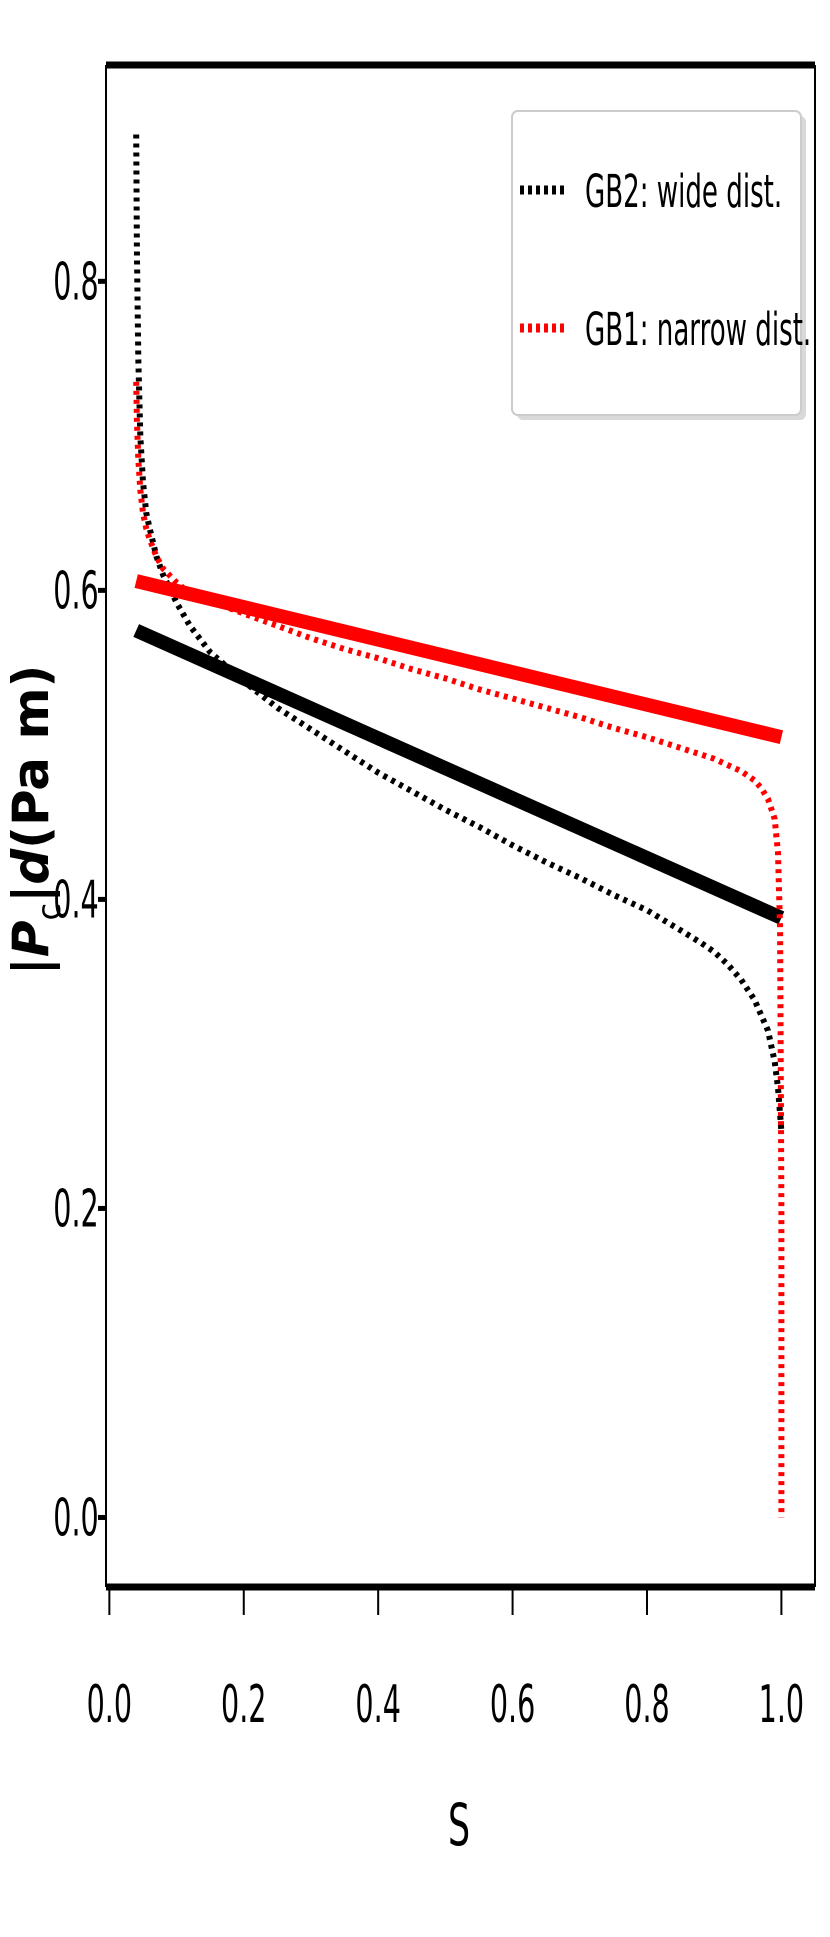 The width and height of the screenshot is (830, 1937). Describe the element at coordinates (31, 939) in the screenshot. I see `y-label-p: P` at that location.